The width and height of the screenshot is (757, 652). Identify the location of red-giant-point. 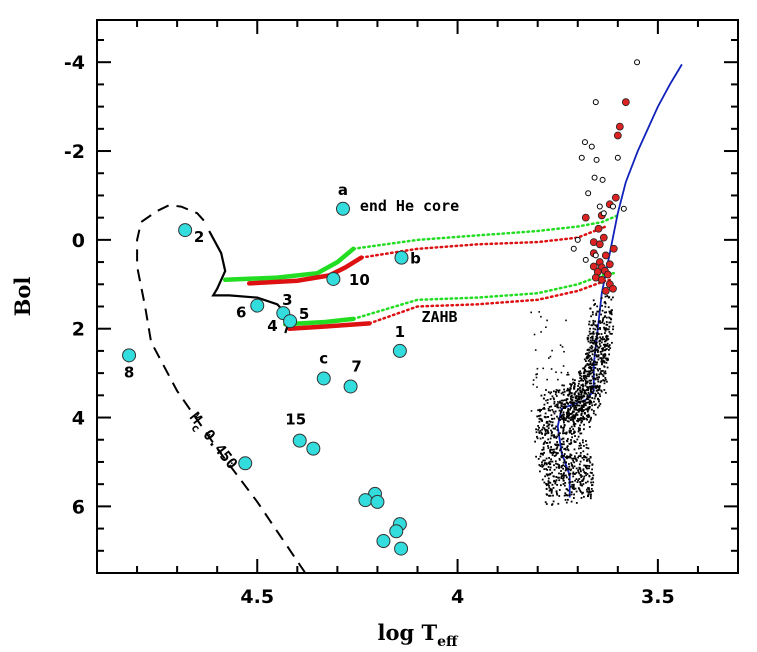
(598, 228).